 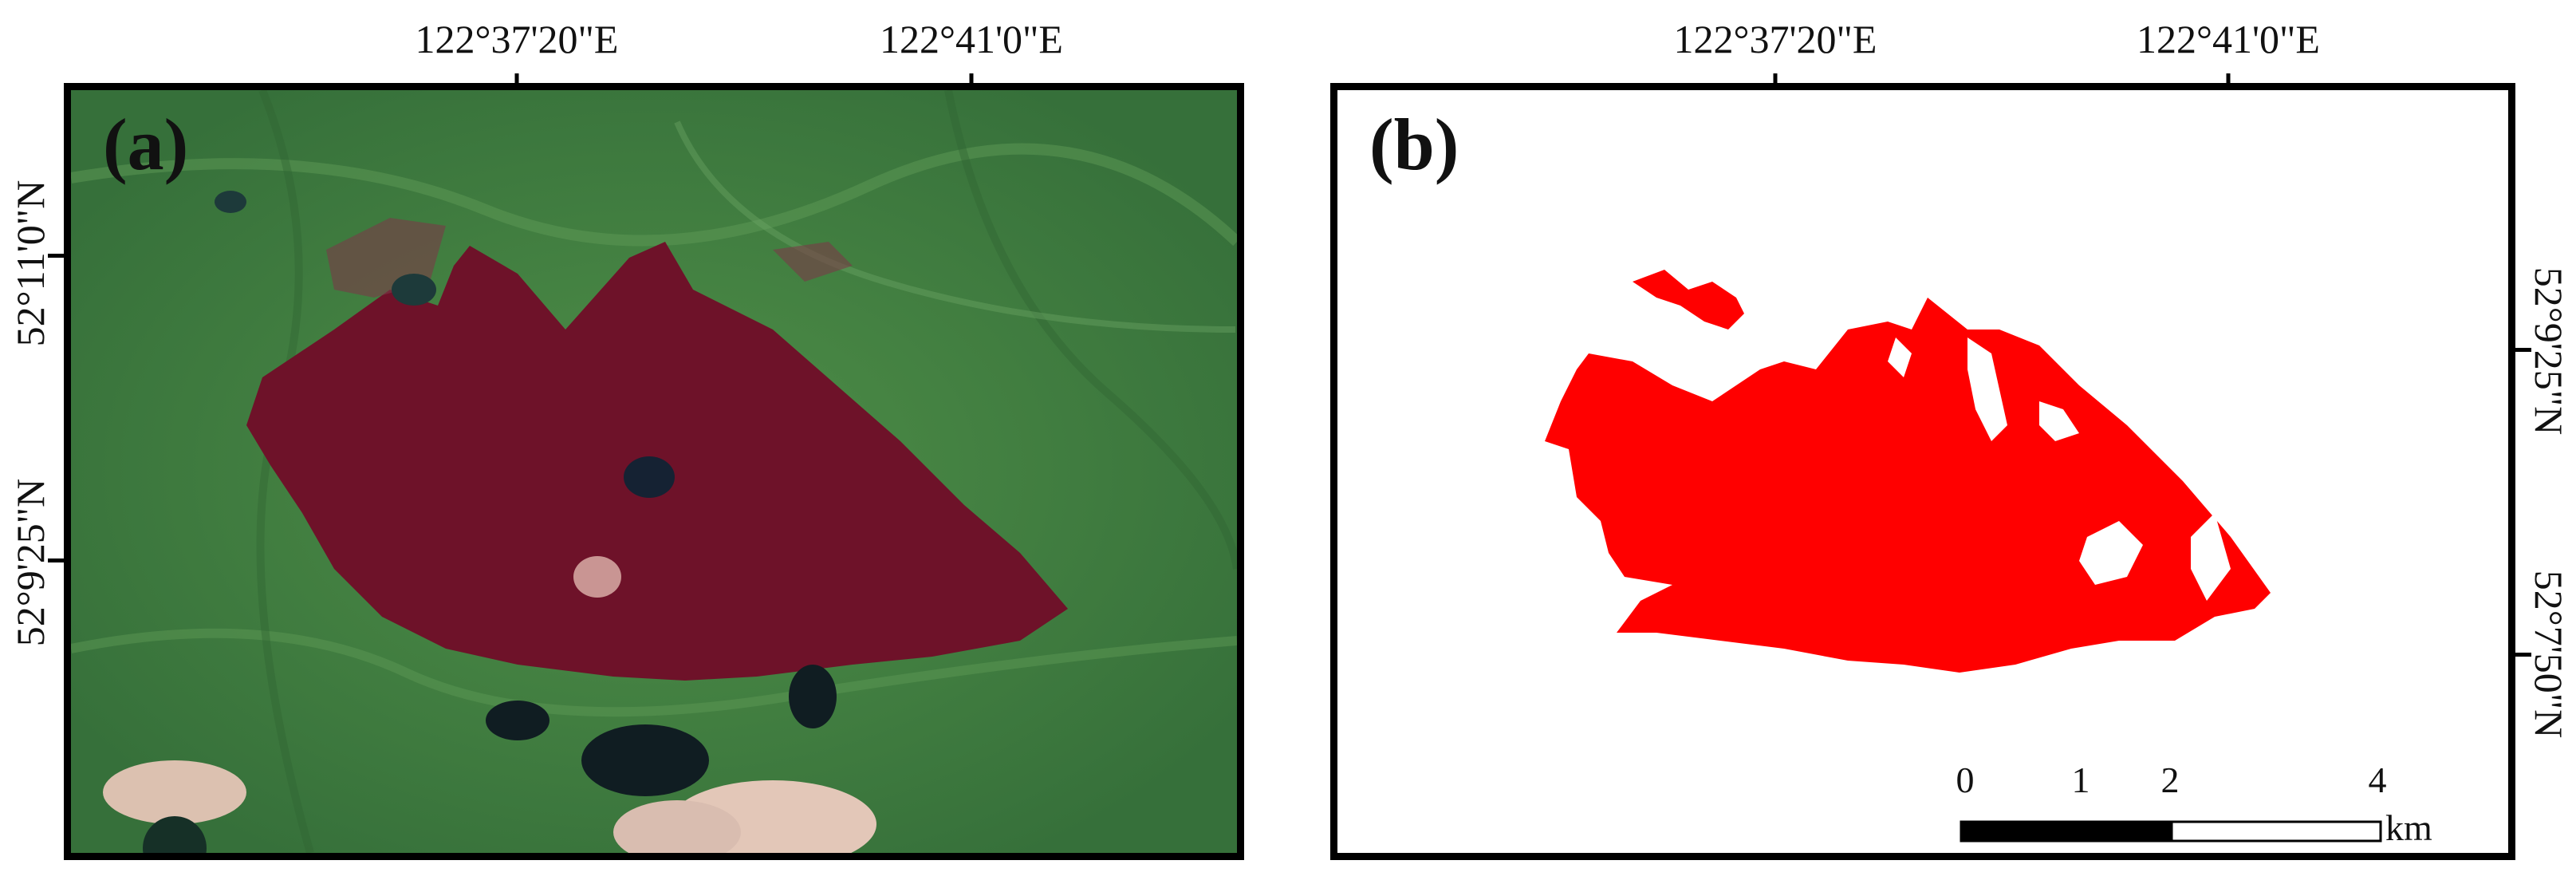 What do you see at coordinates (1414, 144) in the screenshot?
I see `panel-b-label: (b)` at bounding box center [1414, 144].